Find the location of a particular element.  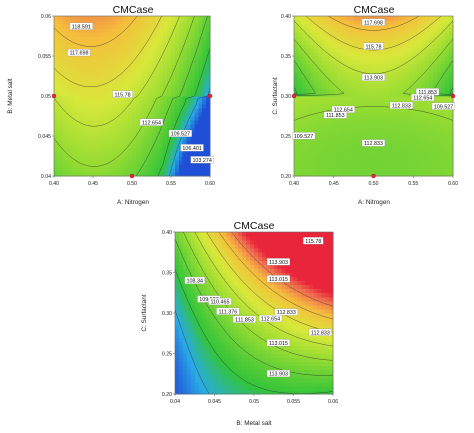

panel-2-y-axis-label: C: Surfactant is located at coordinates (275, 96).